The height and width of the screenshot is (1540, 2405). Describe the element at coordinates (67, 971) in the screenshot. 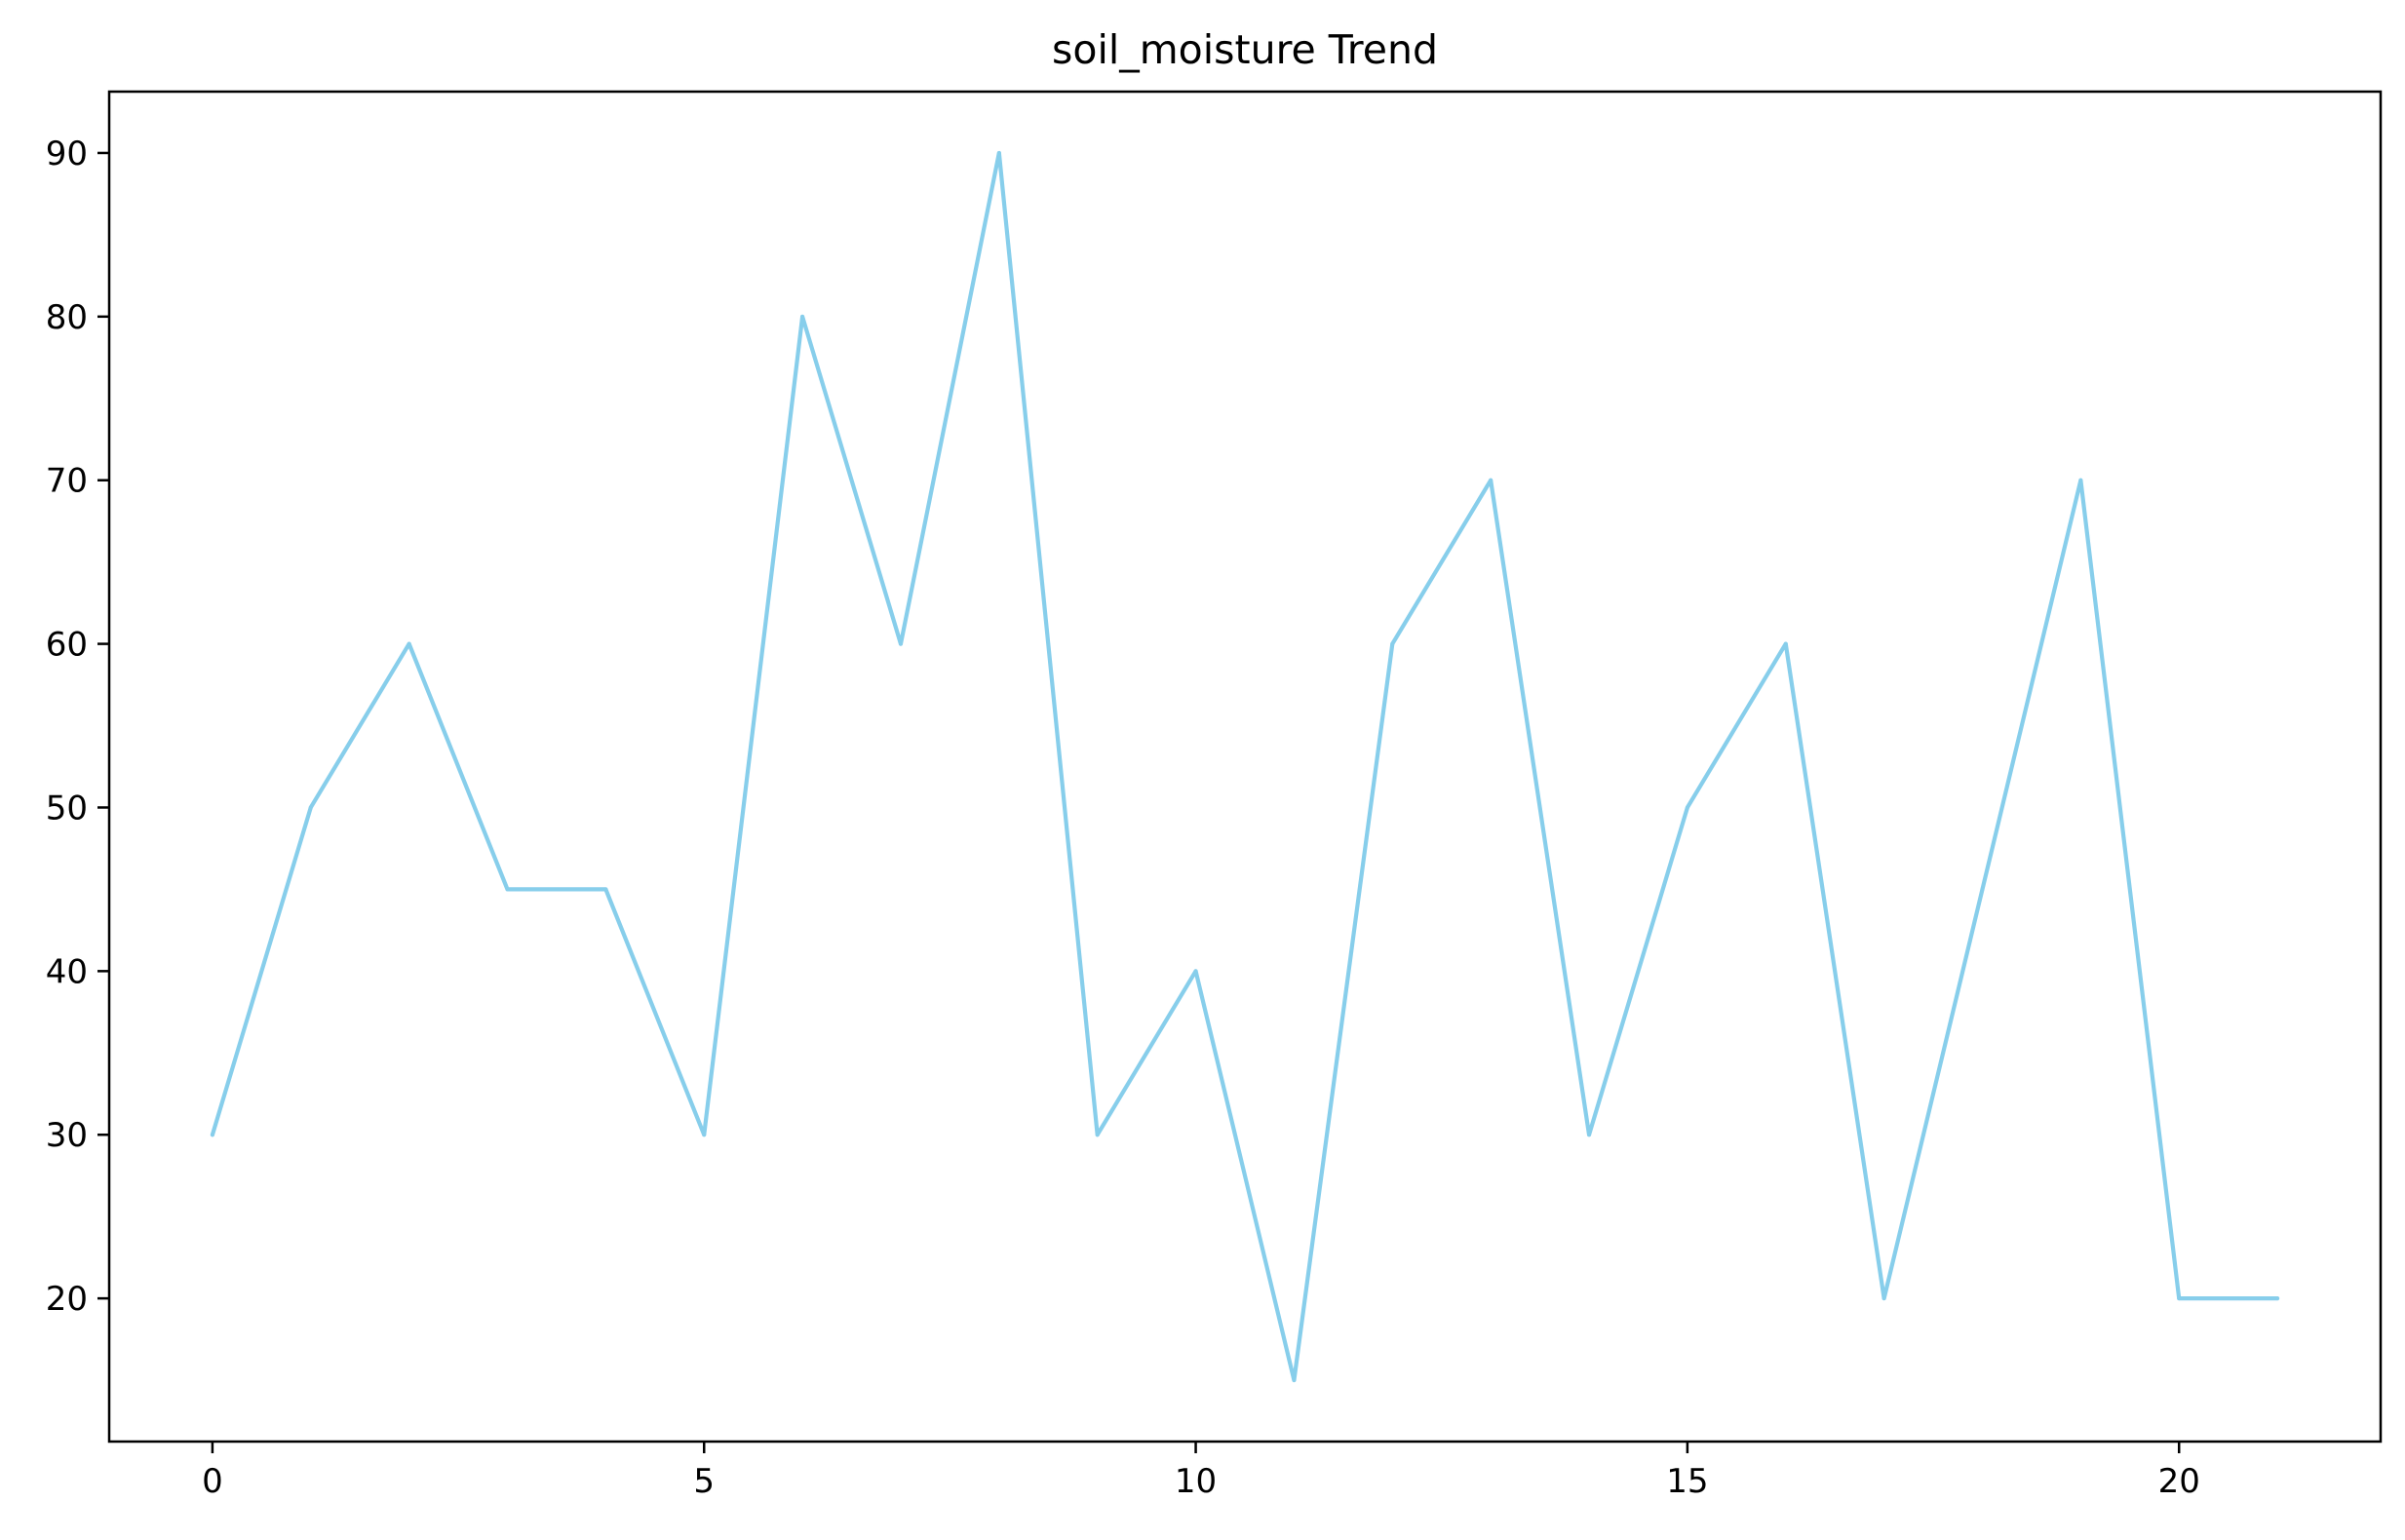

I see `y-tick-label: 40` at that location.